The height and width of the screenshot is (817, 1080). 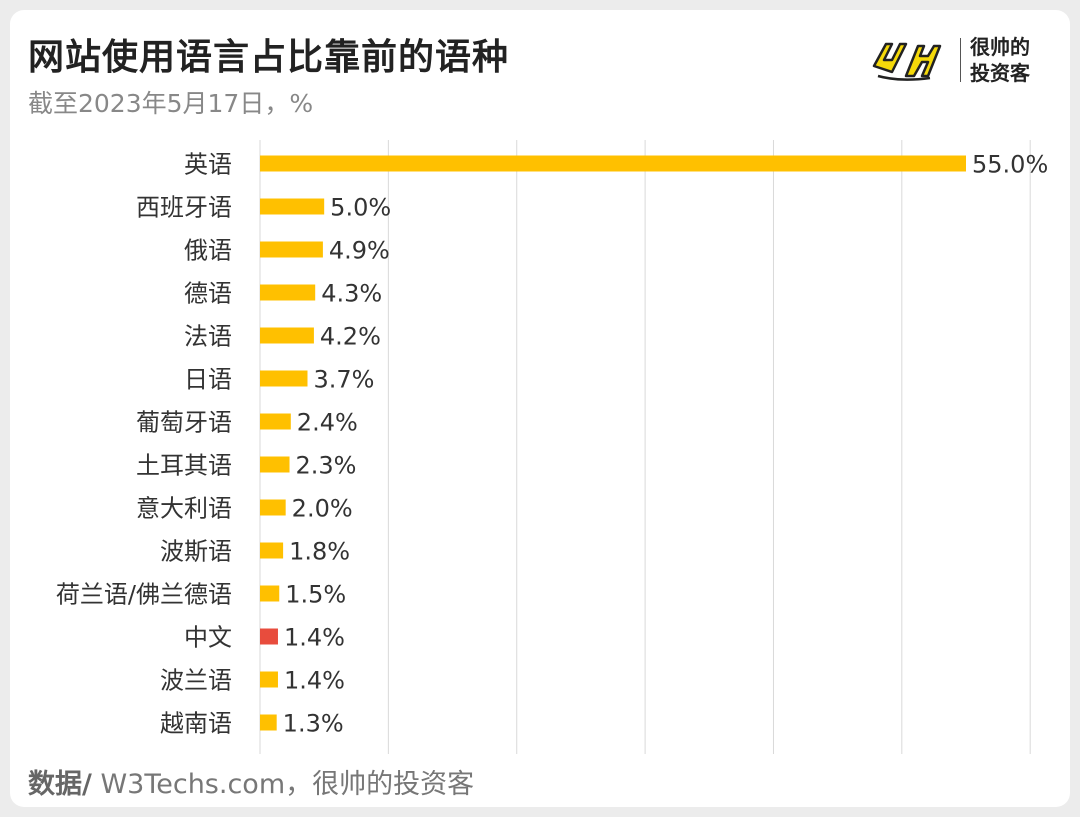 What do you see at coordinates (350, 337) in the screenshot?
I see `value-label: 4.2%` at bounding box center [350, 337].